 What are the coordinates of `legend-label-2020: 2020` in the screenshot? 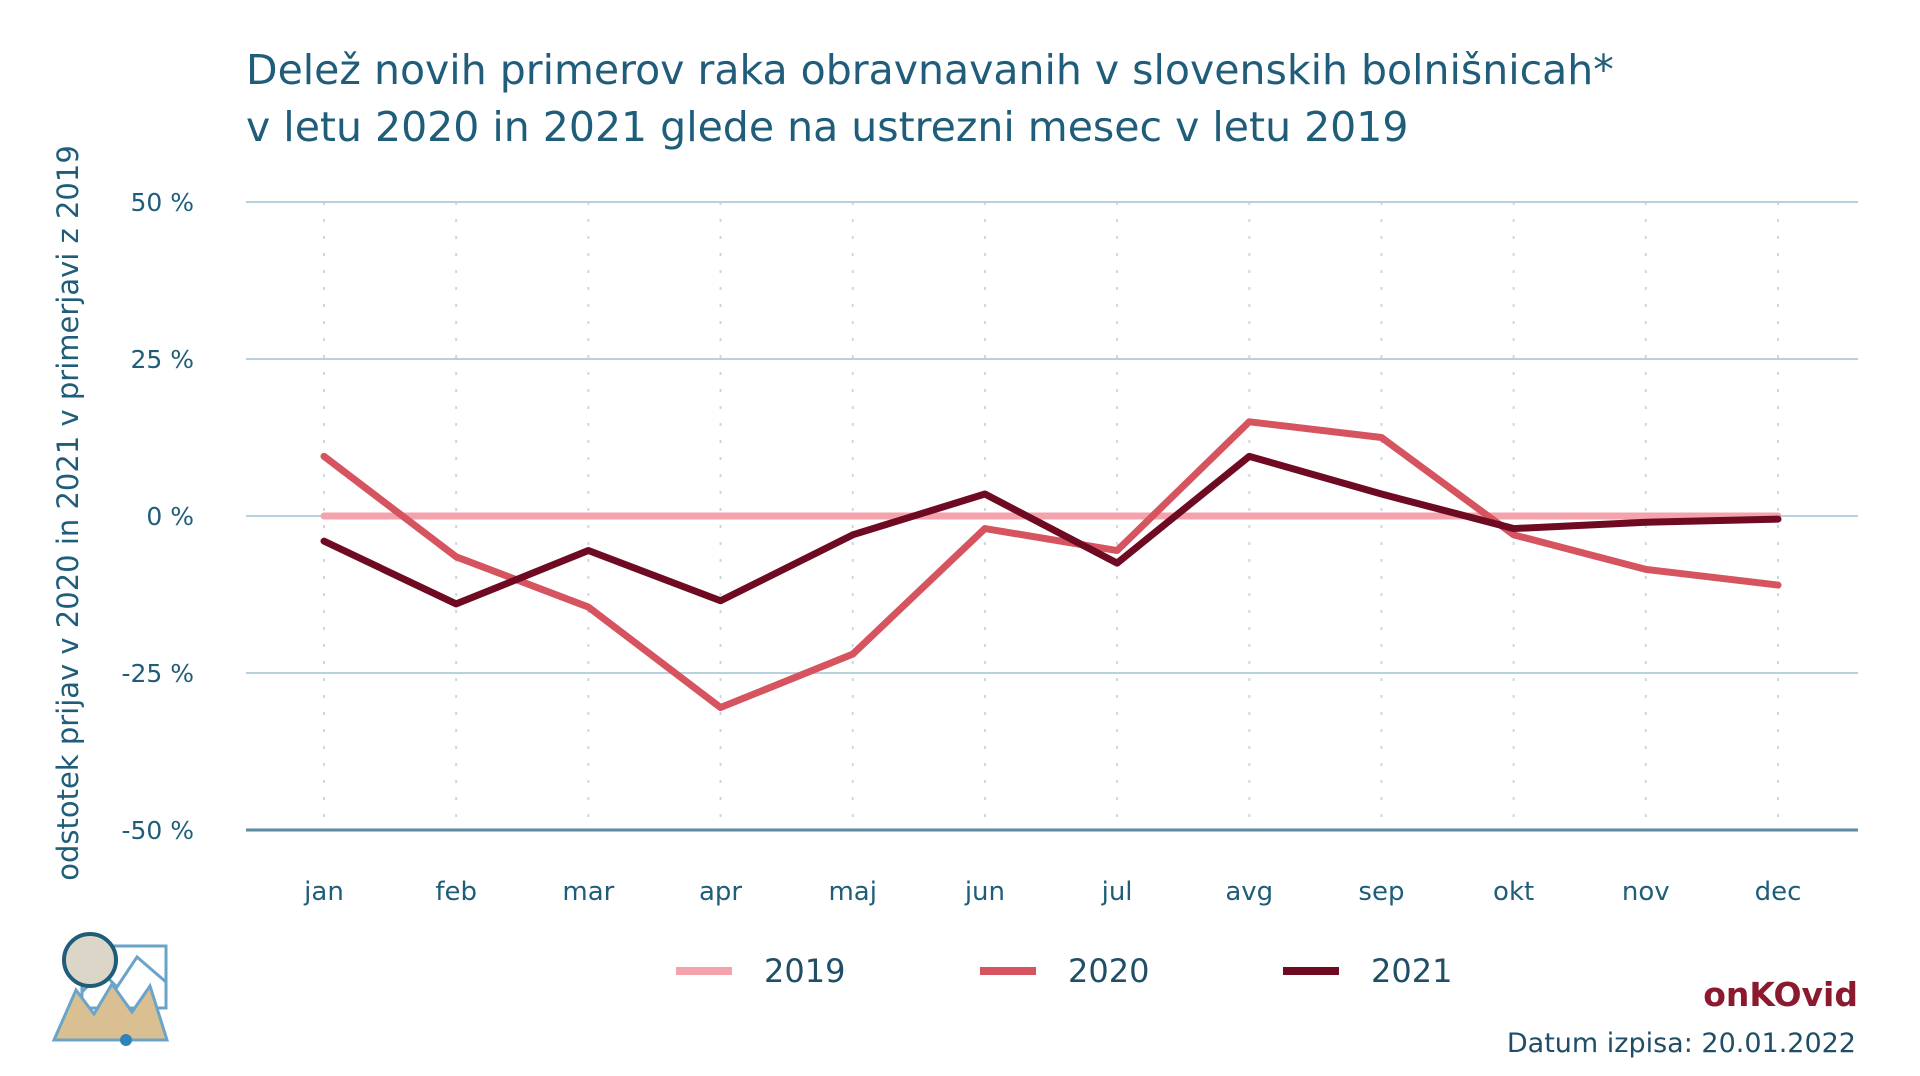 It's located at (1108, 971).